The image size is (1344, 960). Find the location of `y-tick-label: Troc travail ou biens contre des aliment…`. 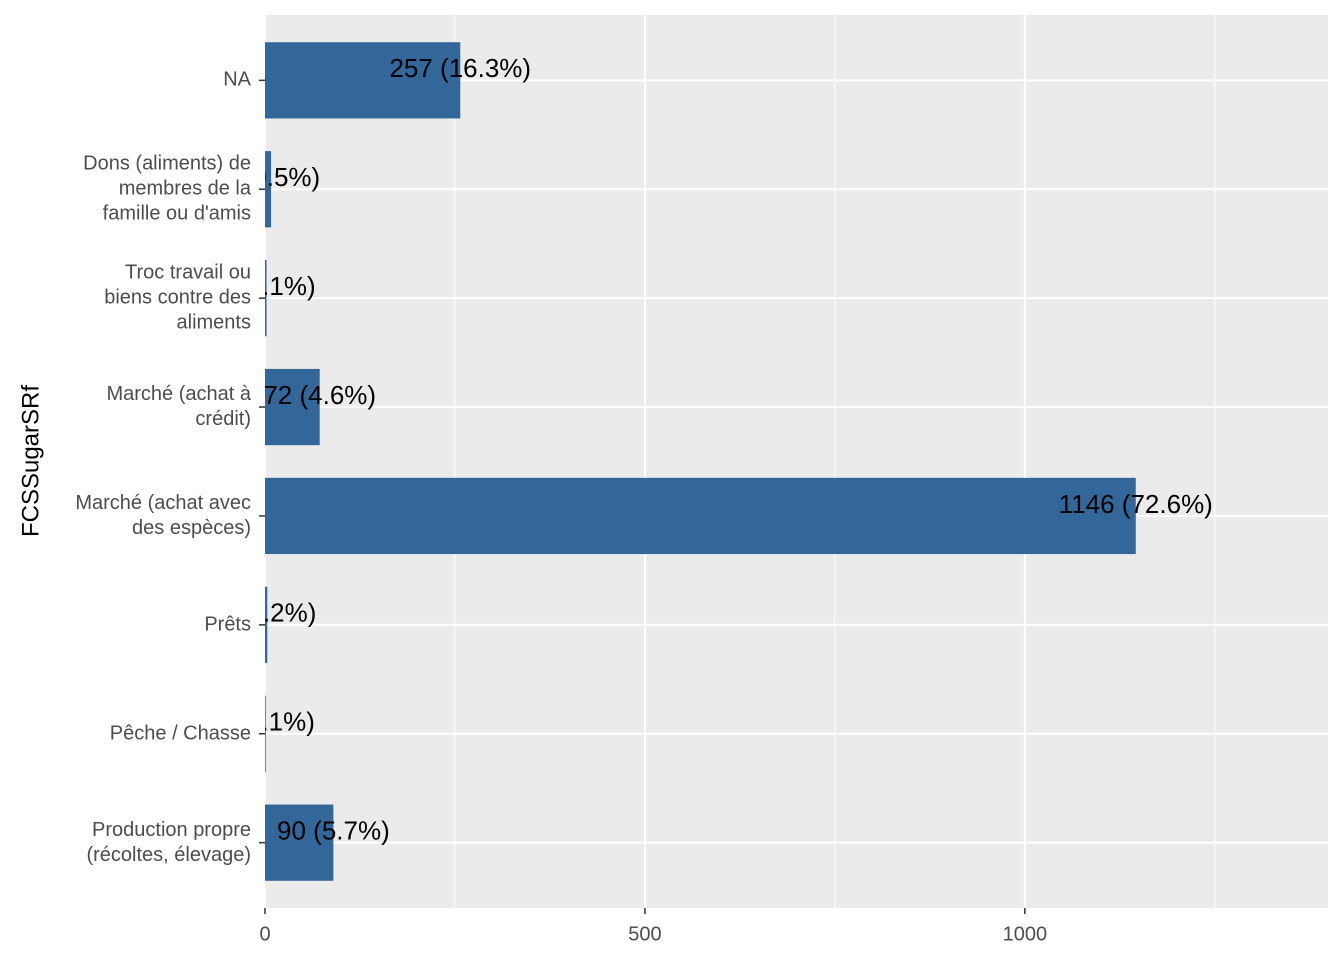

y-tick-label: Troc travail ou biens contre des aliment… is located at coordinates (177, 297).